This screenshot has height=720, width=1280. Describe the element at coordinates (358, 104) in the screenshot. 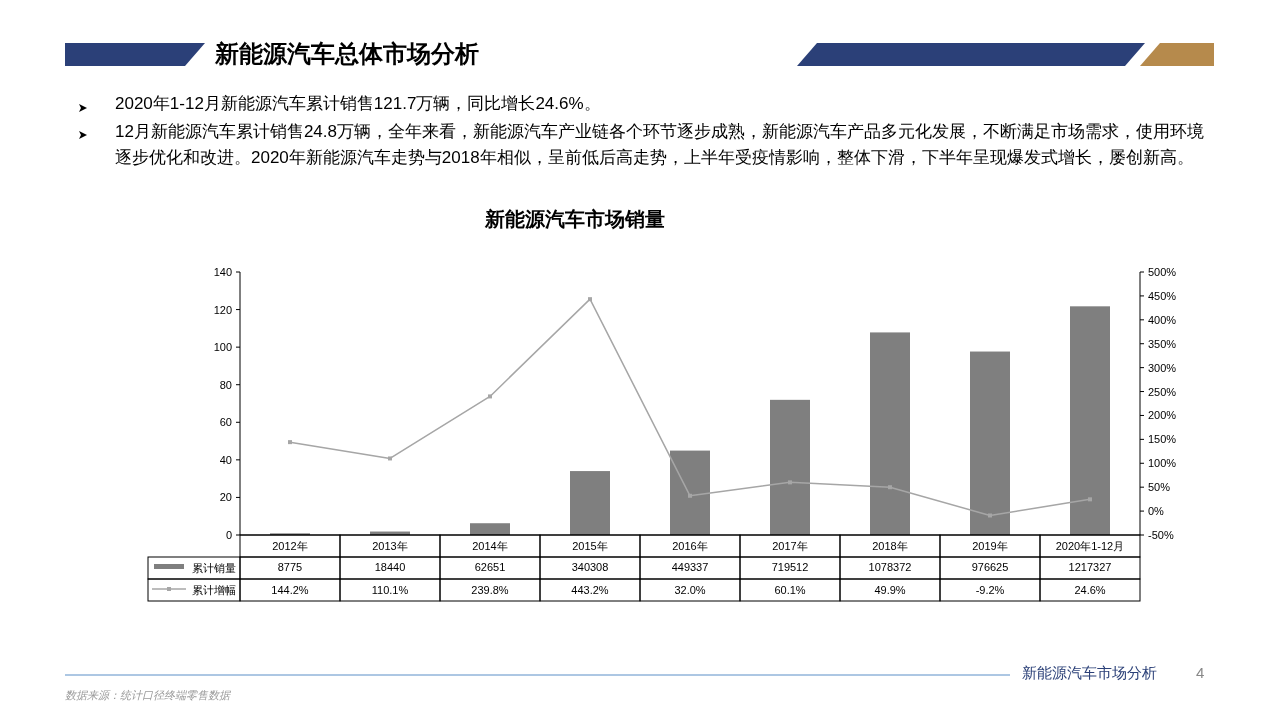

I see `text: 2020年1-12月新能源汽车累计销售121.7万辆，同比增长24.6%。` at that location.